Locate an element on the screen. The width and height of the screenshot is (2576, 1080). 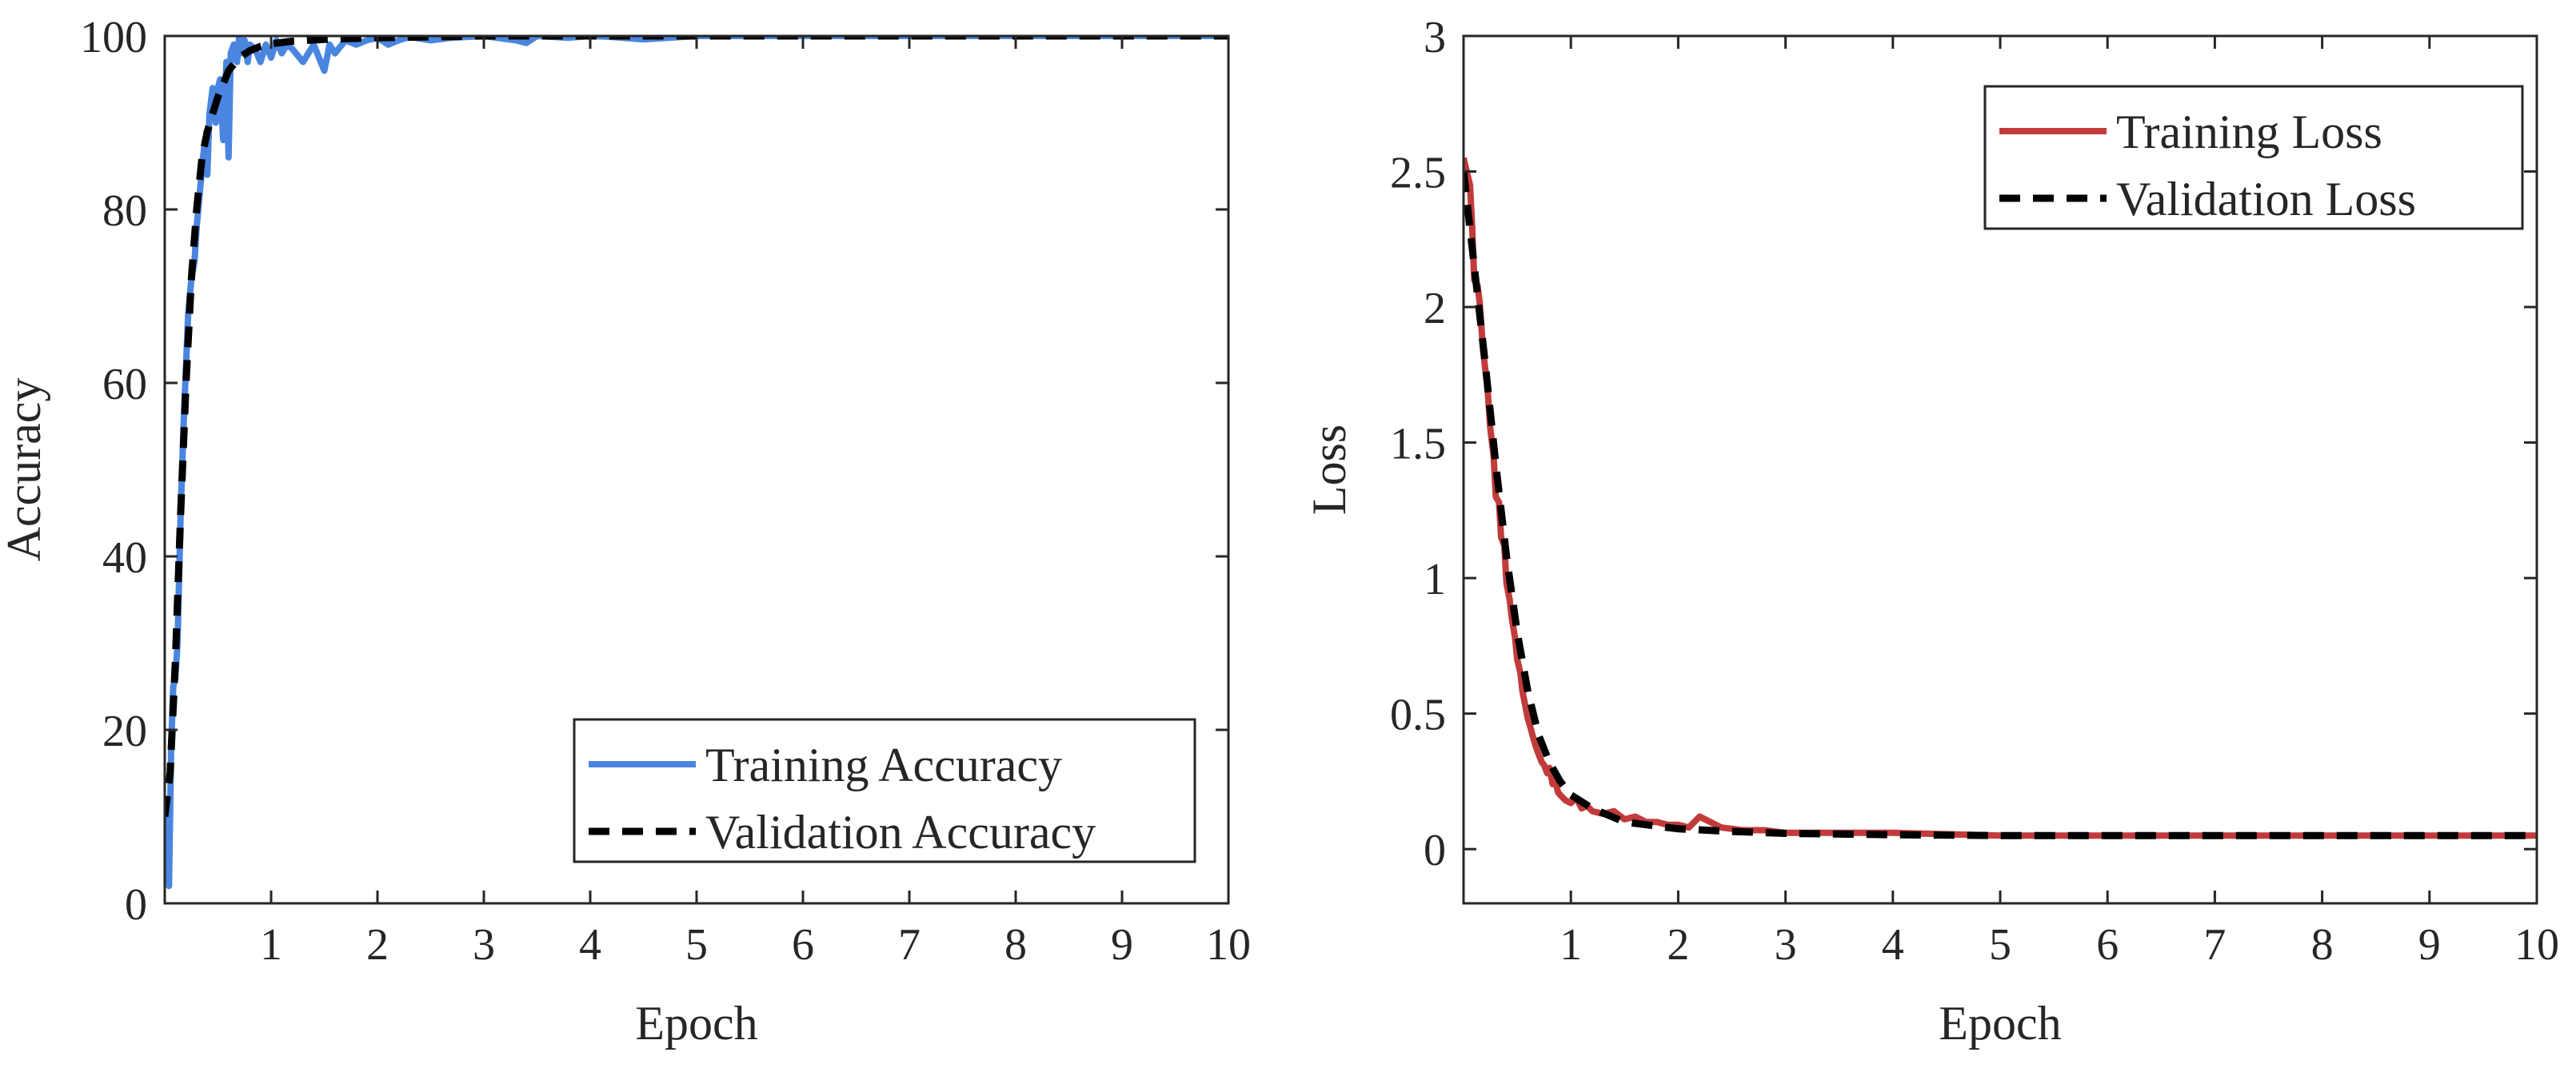
y-axis-title: Loss is located at coordinates (1330, 470).